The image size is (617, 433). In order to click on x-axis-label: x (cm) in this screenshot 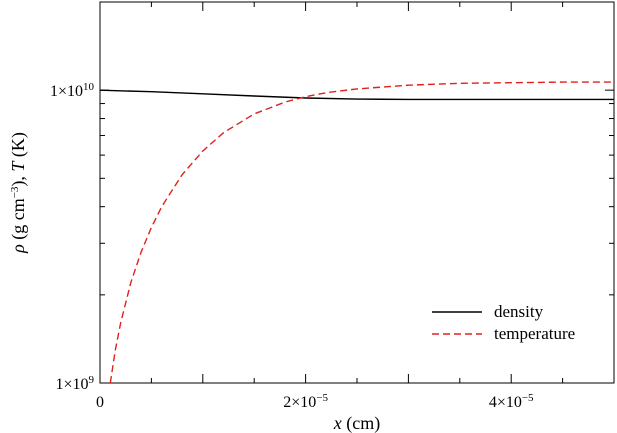, I will do `click(356, 423)`.